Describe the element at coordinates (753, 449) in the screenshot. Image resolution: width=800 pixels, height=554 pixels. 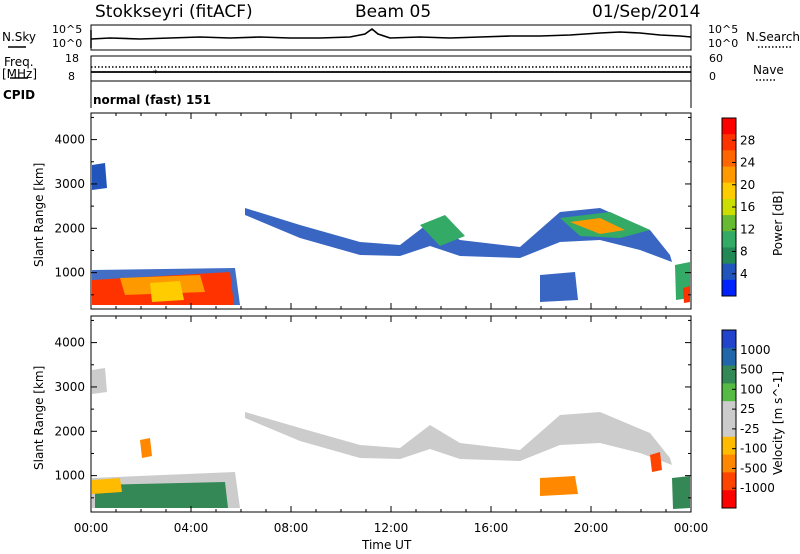
I see `colorbar-tick-label: -100` at that location.